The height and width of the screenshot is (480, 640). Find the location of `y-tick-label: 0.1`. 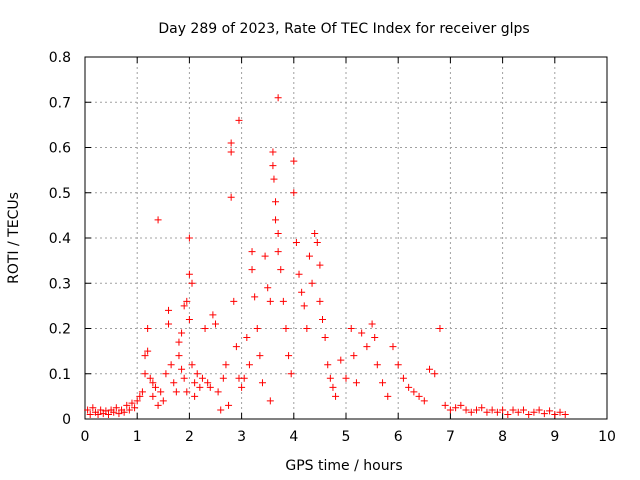

y-tick-label: 0.1 is located at coordinates (60, 375).